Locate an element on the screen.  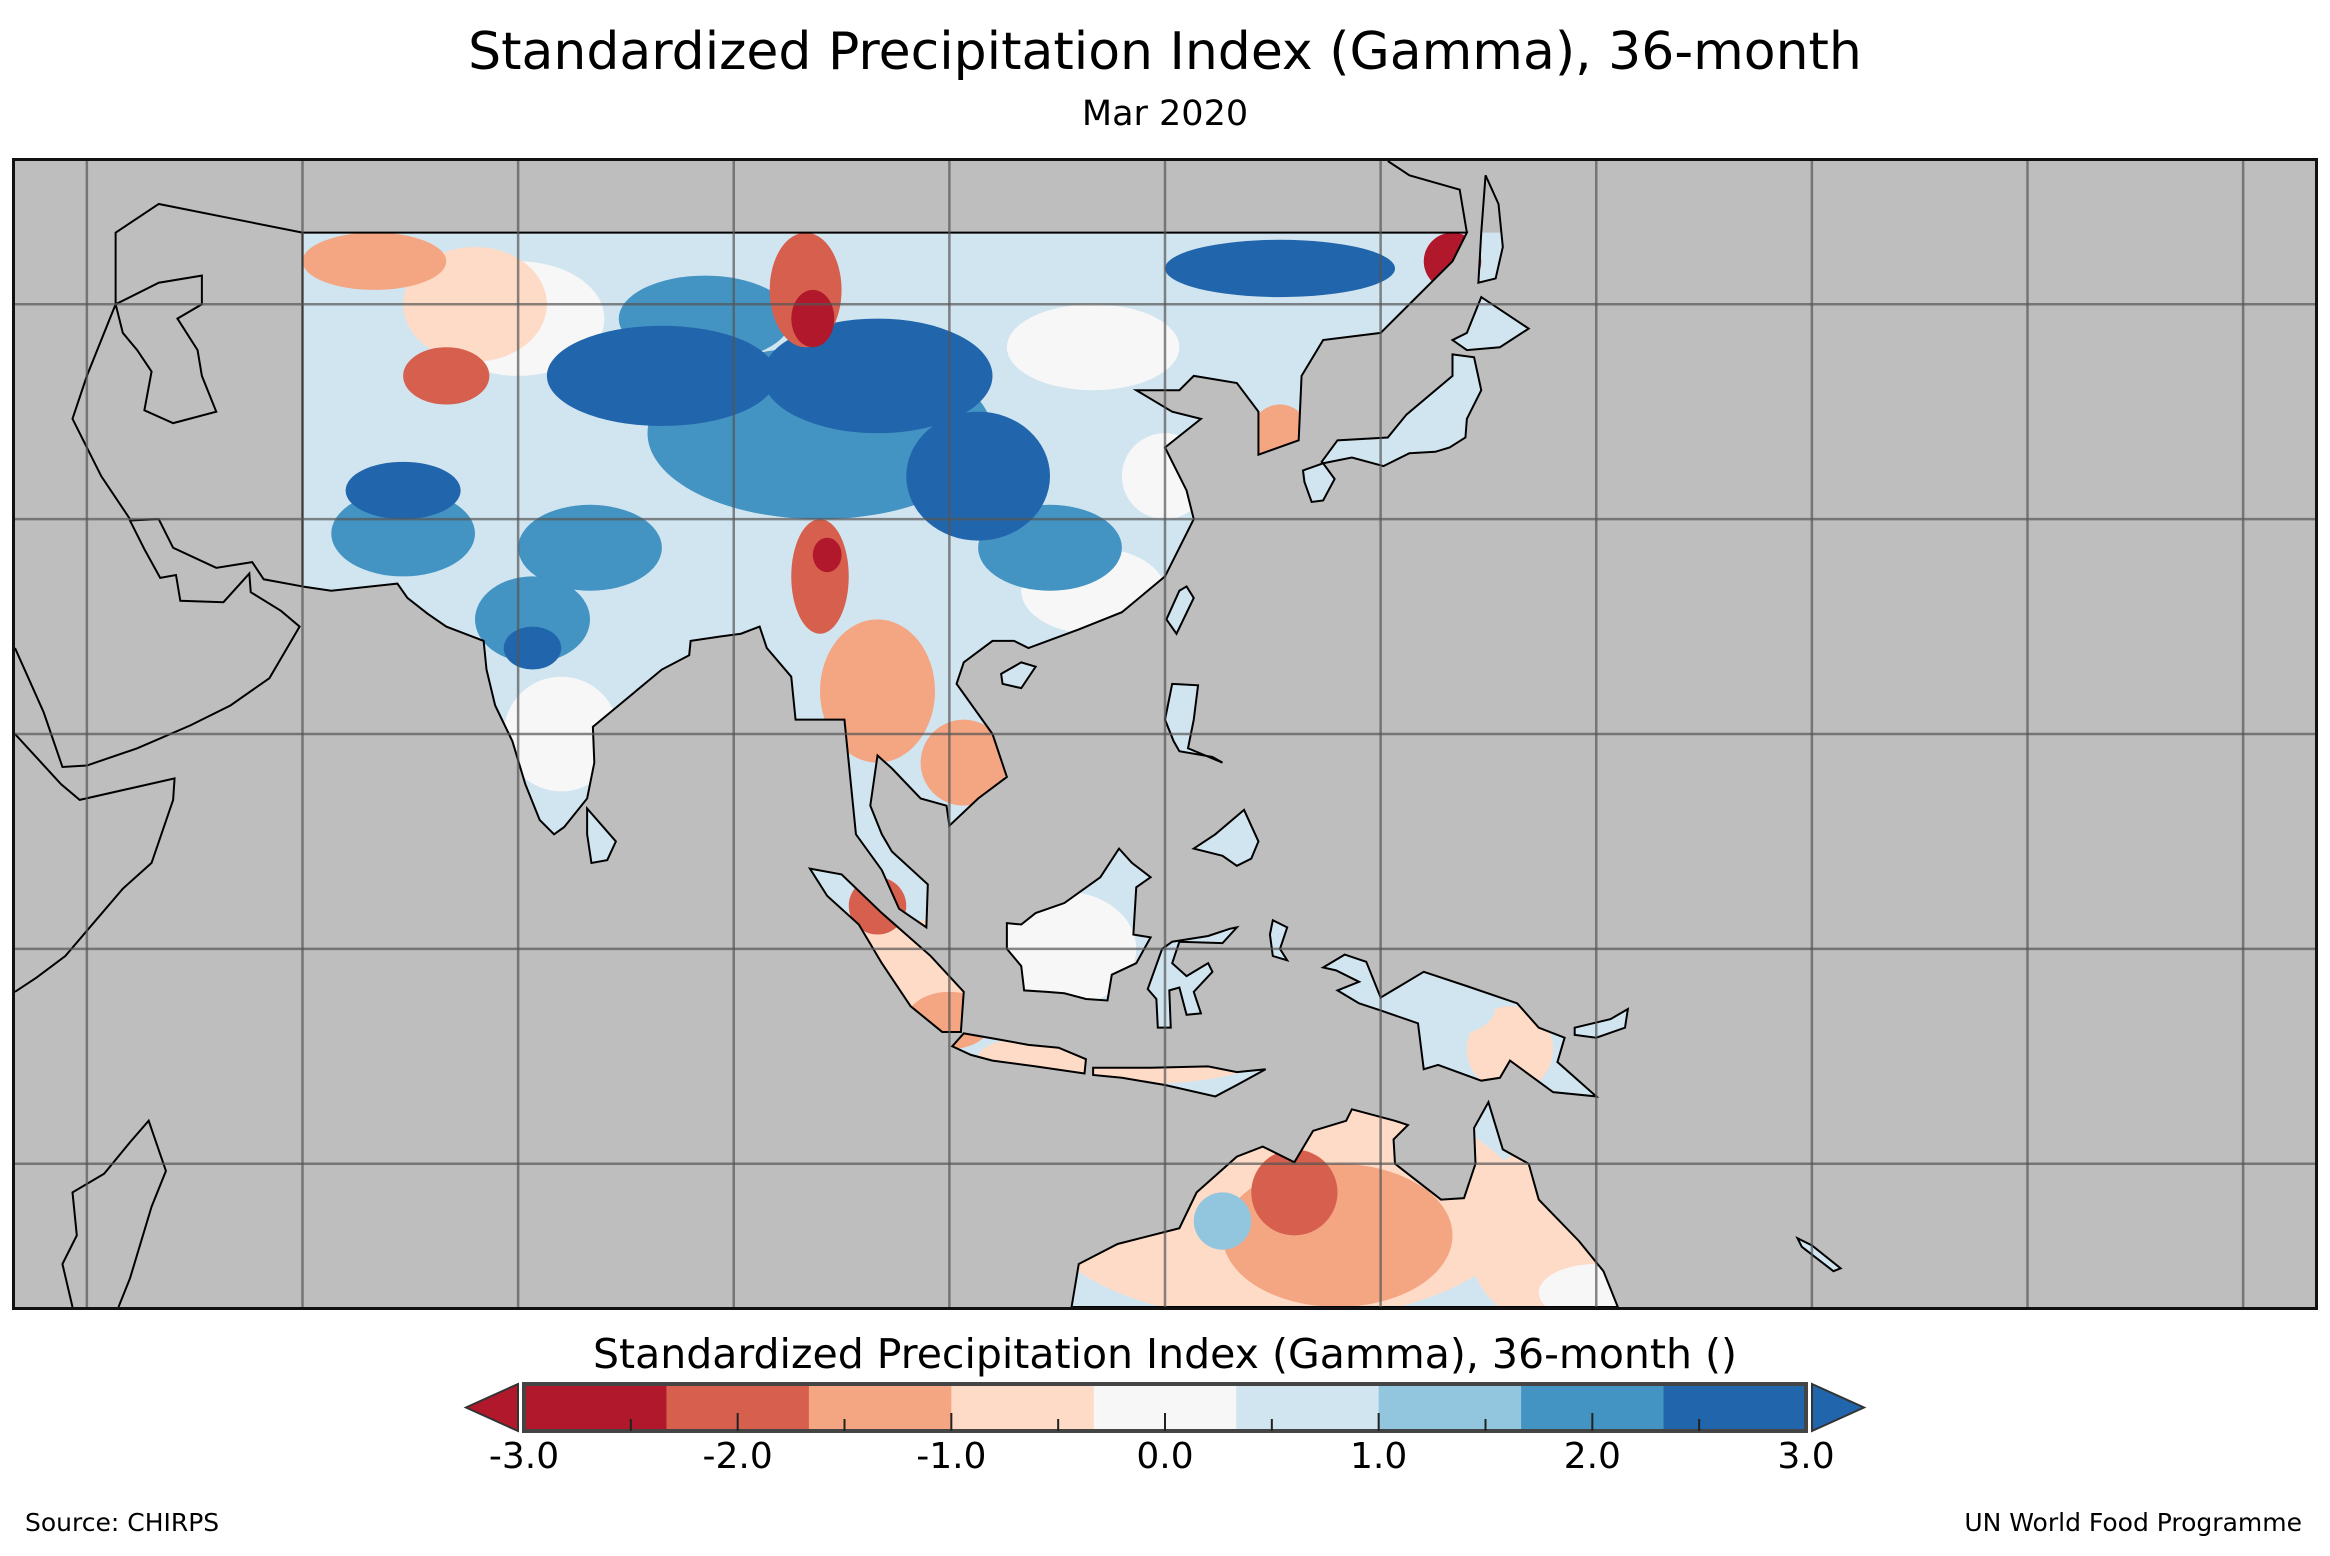
colorbar-tick-label: 3.0 is located at coordinates (1806, 1456).